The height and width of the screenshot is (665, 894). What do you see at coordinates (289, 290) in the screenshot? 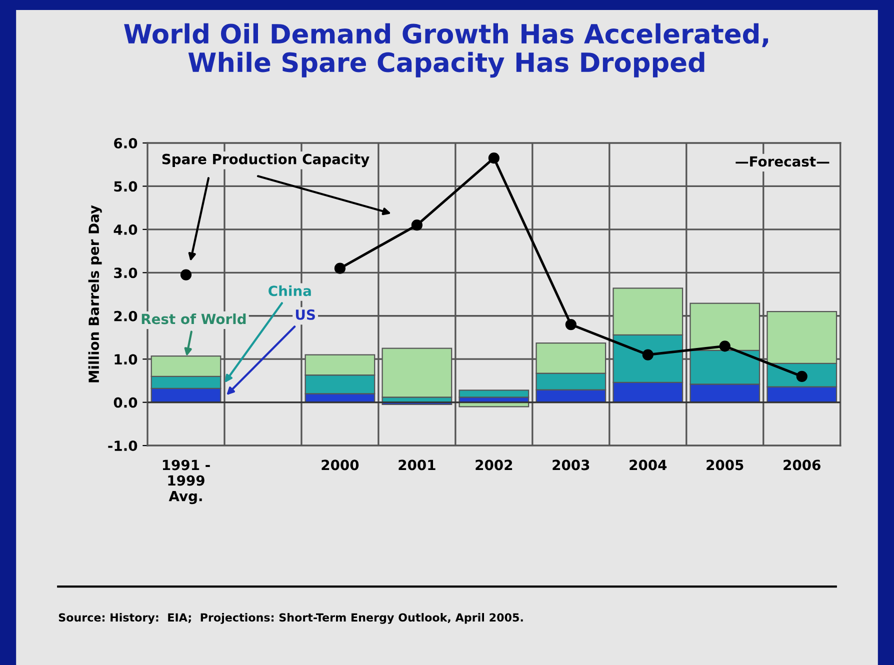
I see `text: China` at bounding box center [289, 290].